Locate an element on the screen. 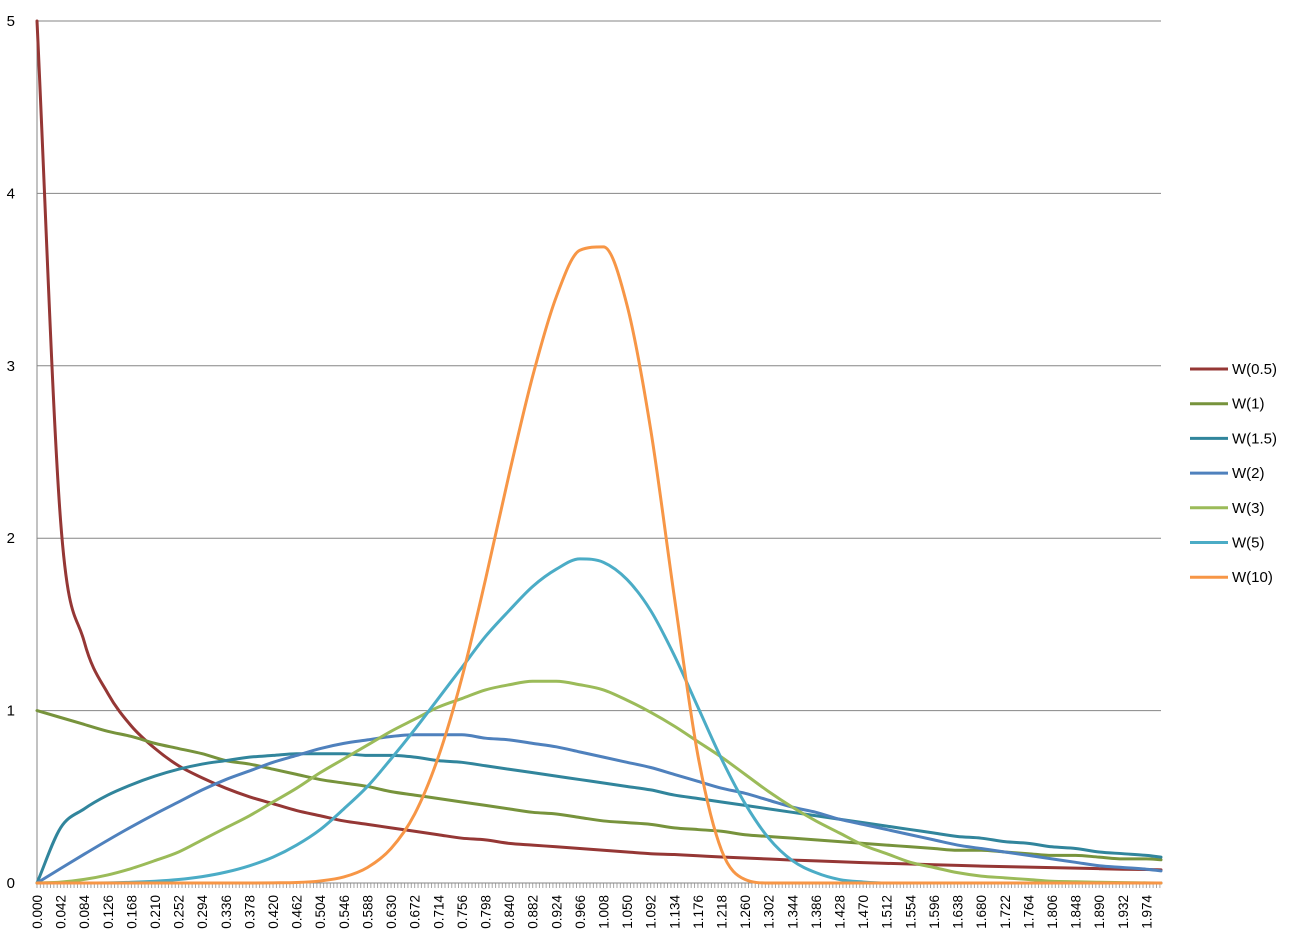  x-tick-label: 0.042 is located at coordinates (61, 912).